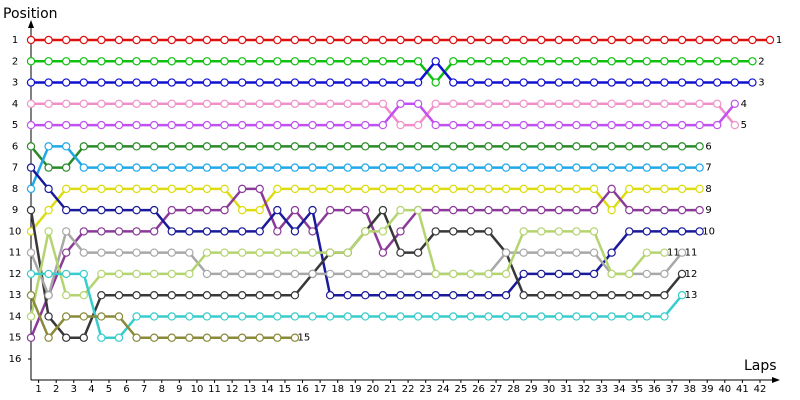  What do you see at coordinates (74, 389) in the screenshot?
I see `x-tick-label: 3` at bounding box center [74, 389].